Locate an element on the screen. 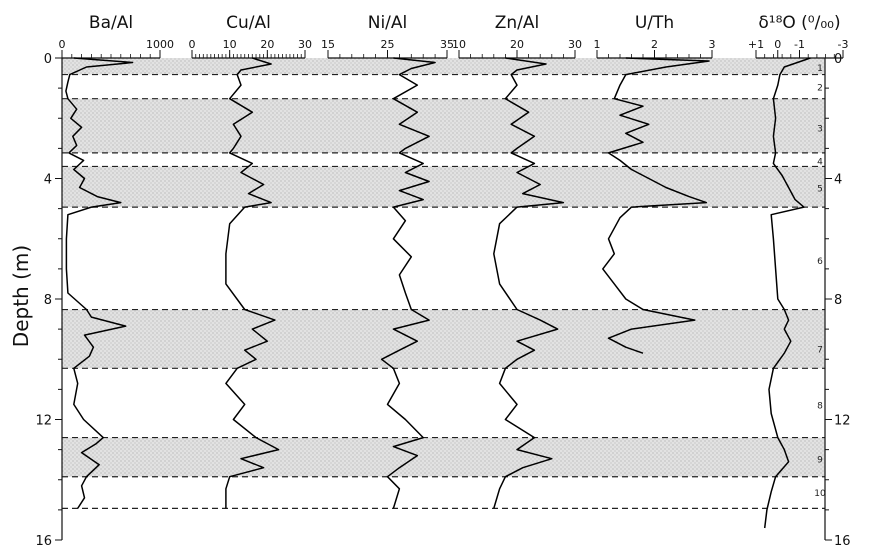  left-depth-tick-label: 16 is located at coordinates (43, 541).